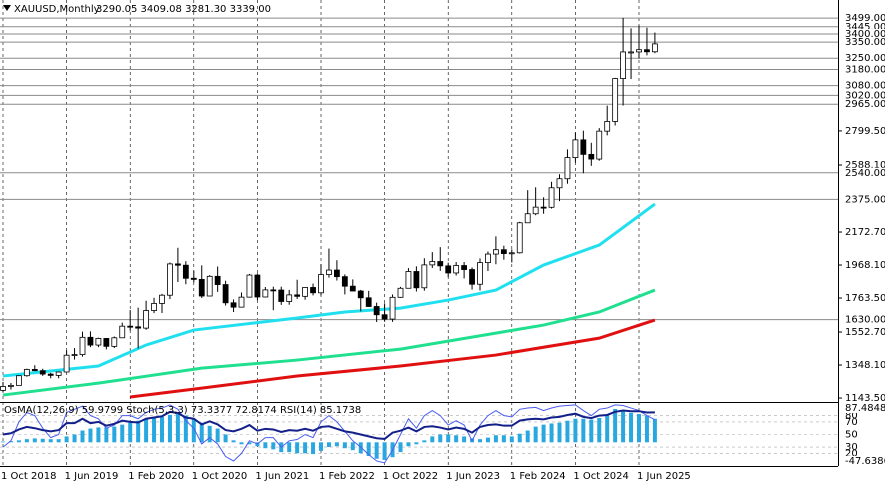 Image resolution: width=885 pixels, height=484 pixels. Describe the element at coordinates (865, 332) in the screenshot. I see `y-tick-label: 1552.70` at that location.